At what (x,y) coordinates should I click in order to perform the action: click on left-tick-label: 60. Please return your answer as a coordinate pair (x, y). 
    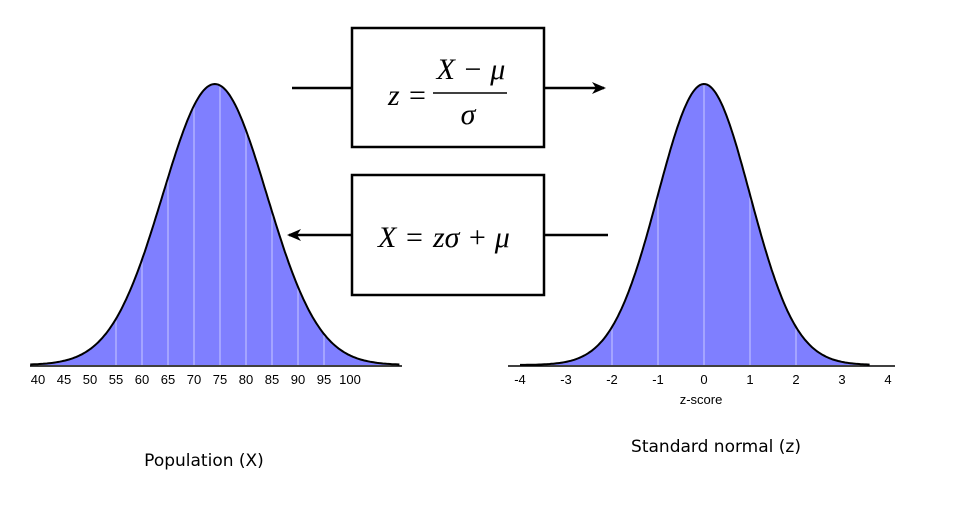
    Looking at the image, I should click on (142, 379).